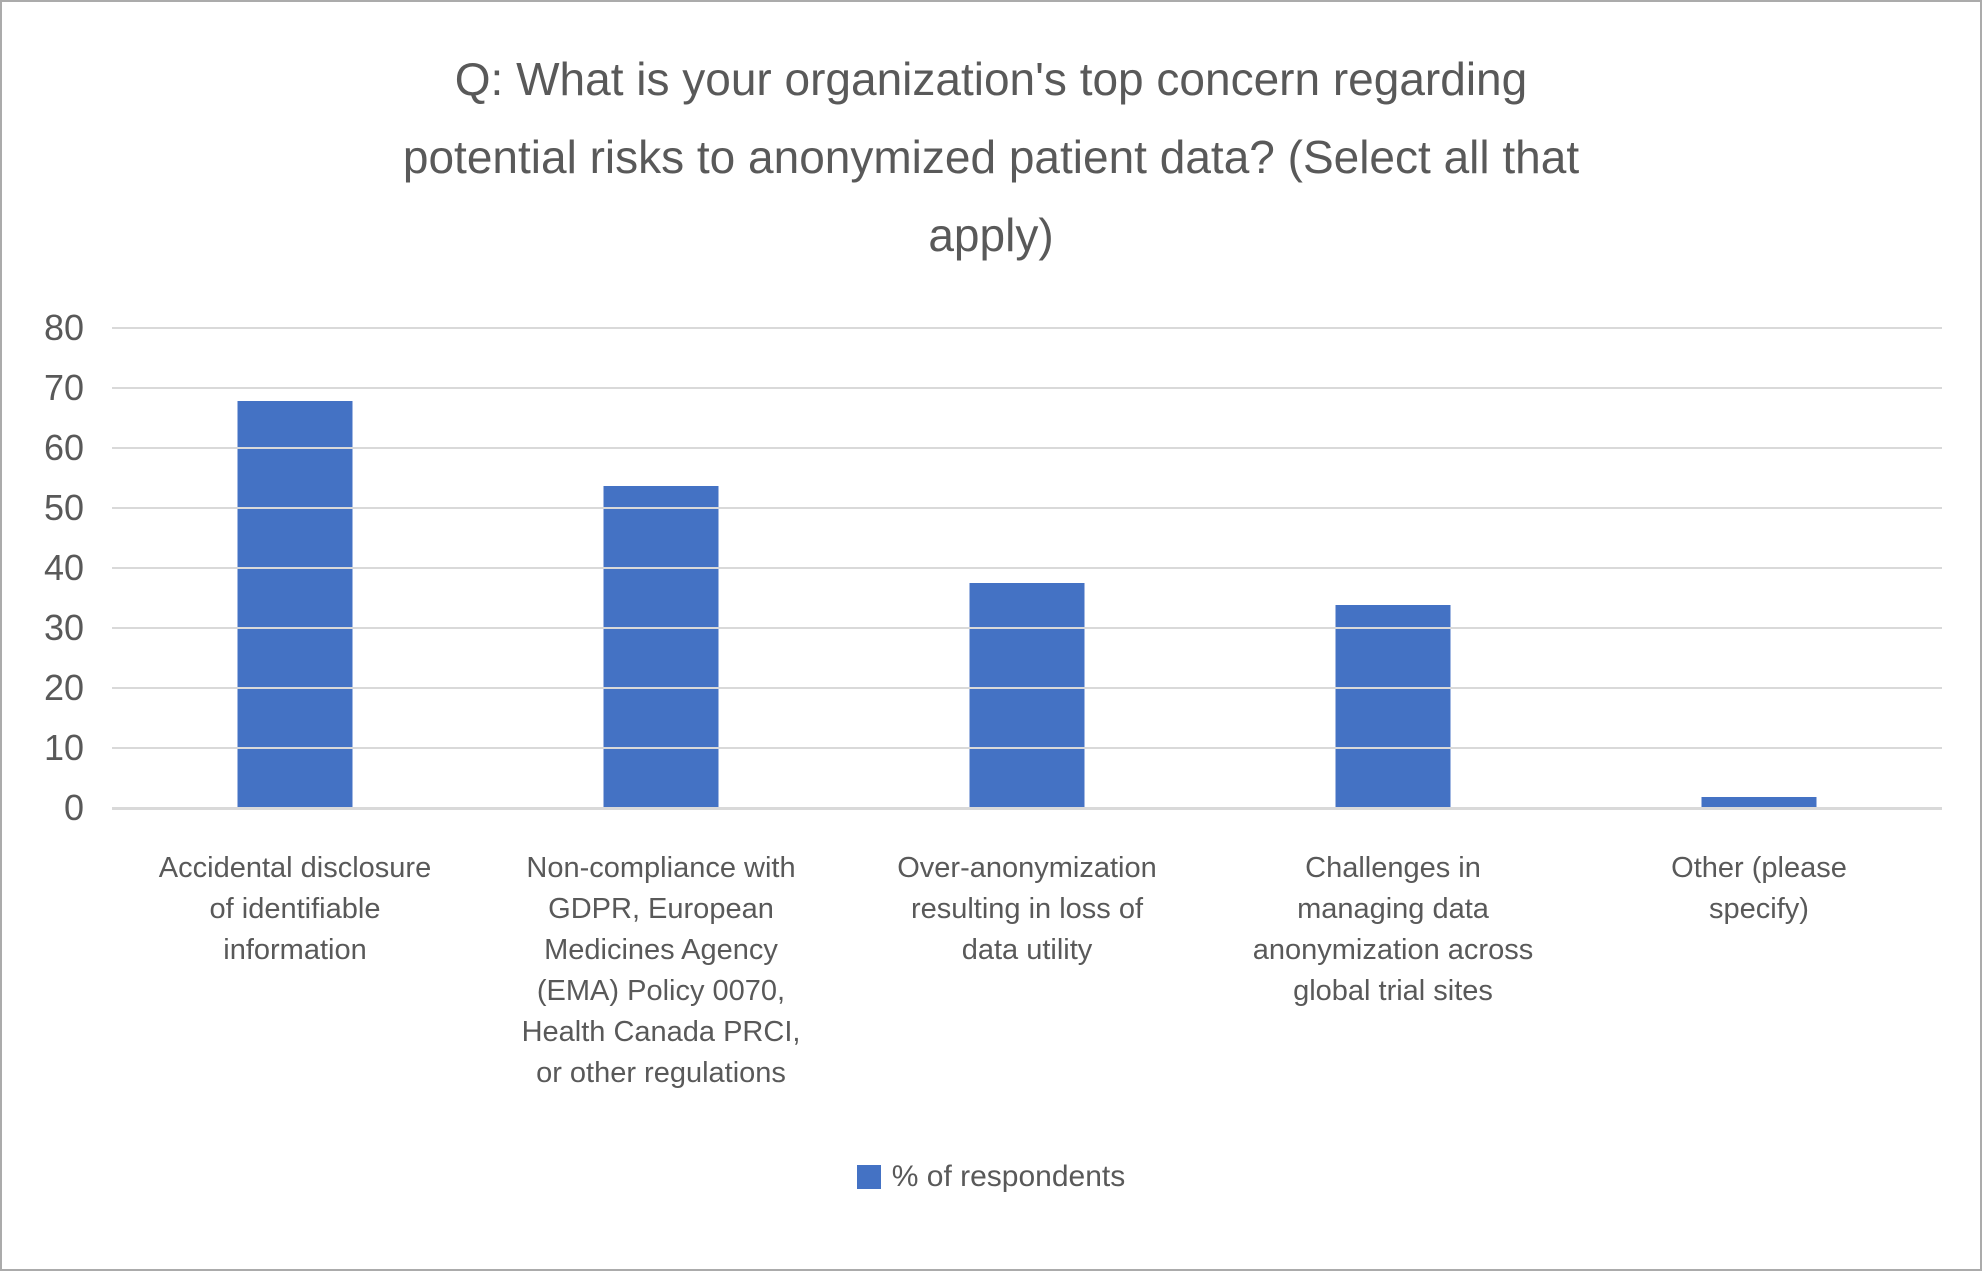 The width and height of the screenshot is (1982, 1271). I want to click on x-axis-label-line: managing data, so click(1393, 909).